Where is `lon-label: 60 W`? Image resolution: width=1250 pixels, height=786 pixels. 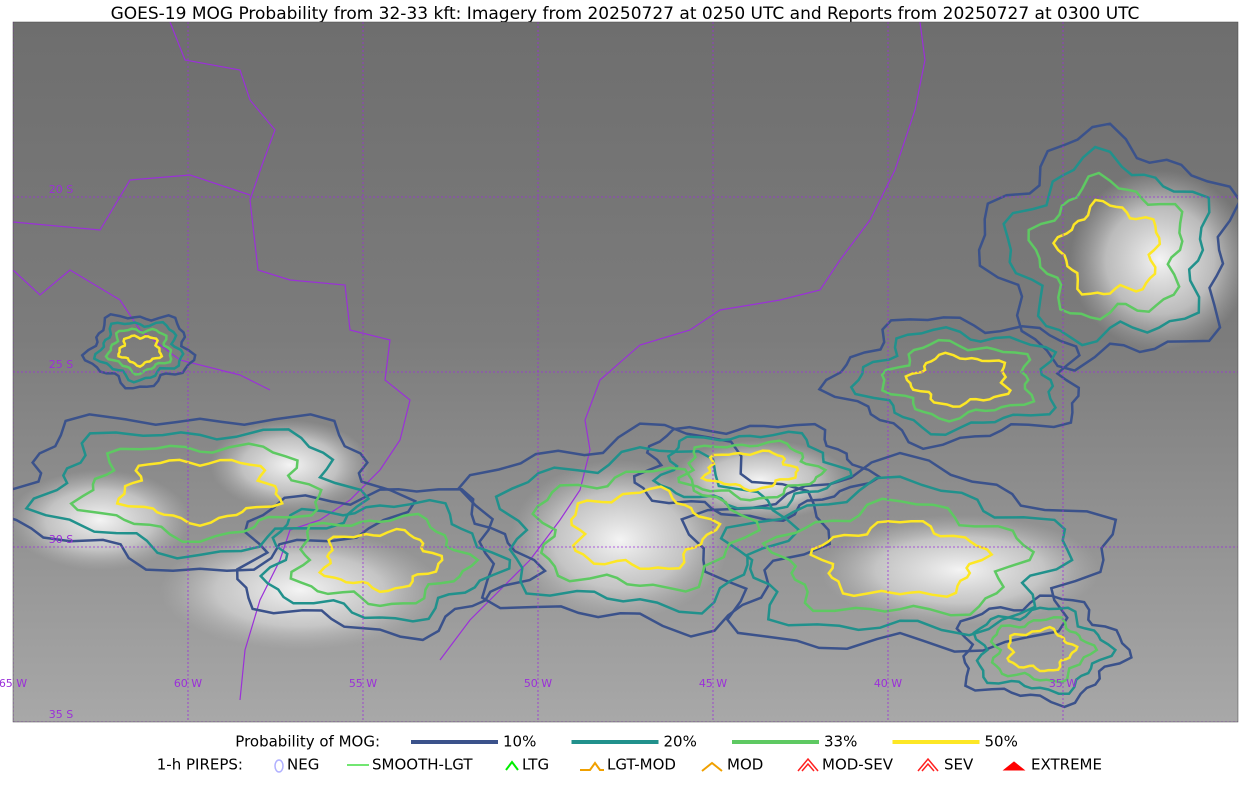
lon-label: 60 W is located at coordinates (188, 683).